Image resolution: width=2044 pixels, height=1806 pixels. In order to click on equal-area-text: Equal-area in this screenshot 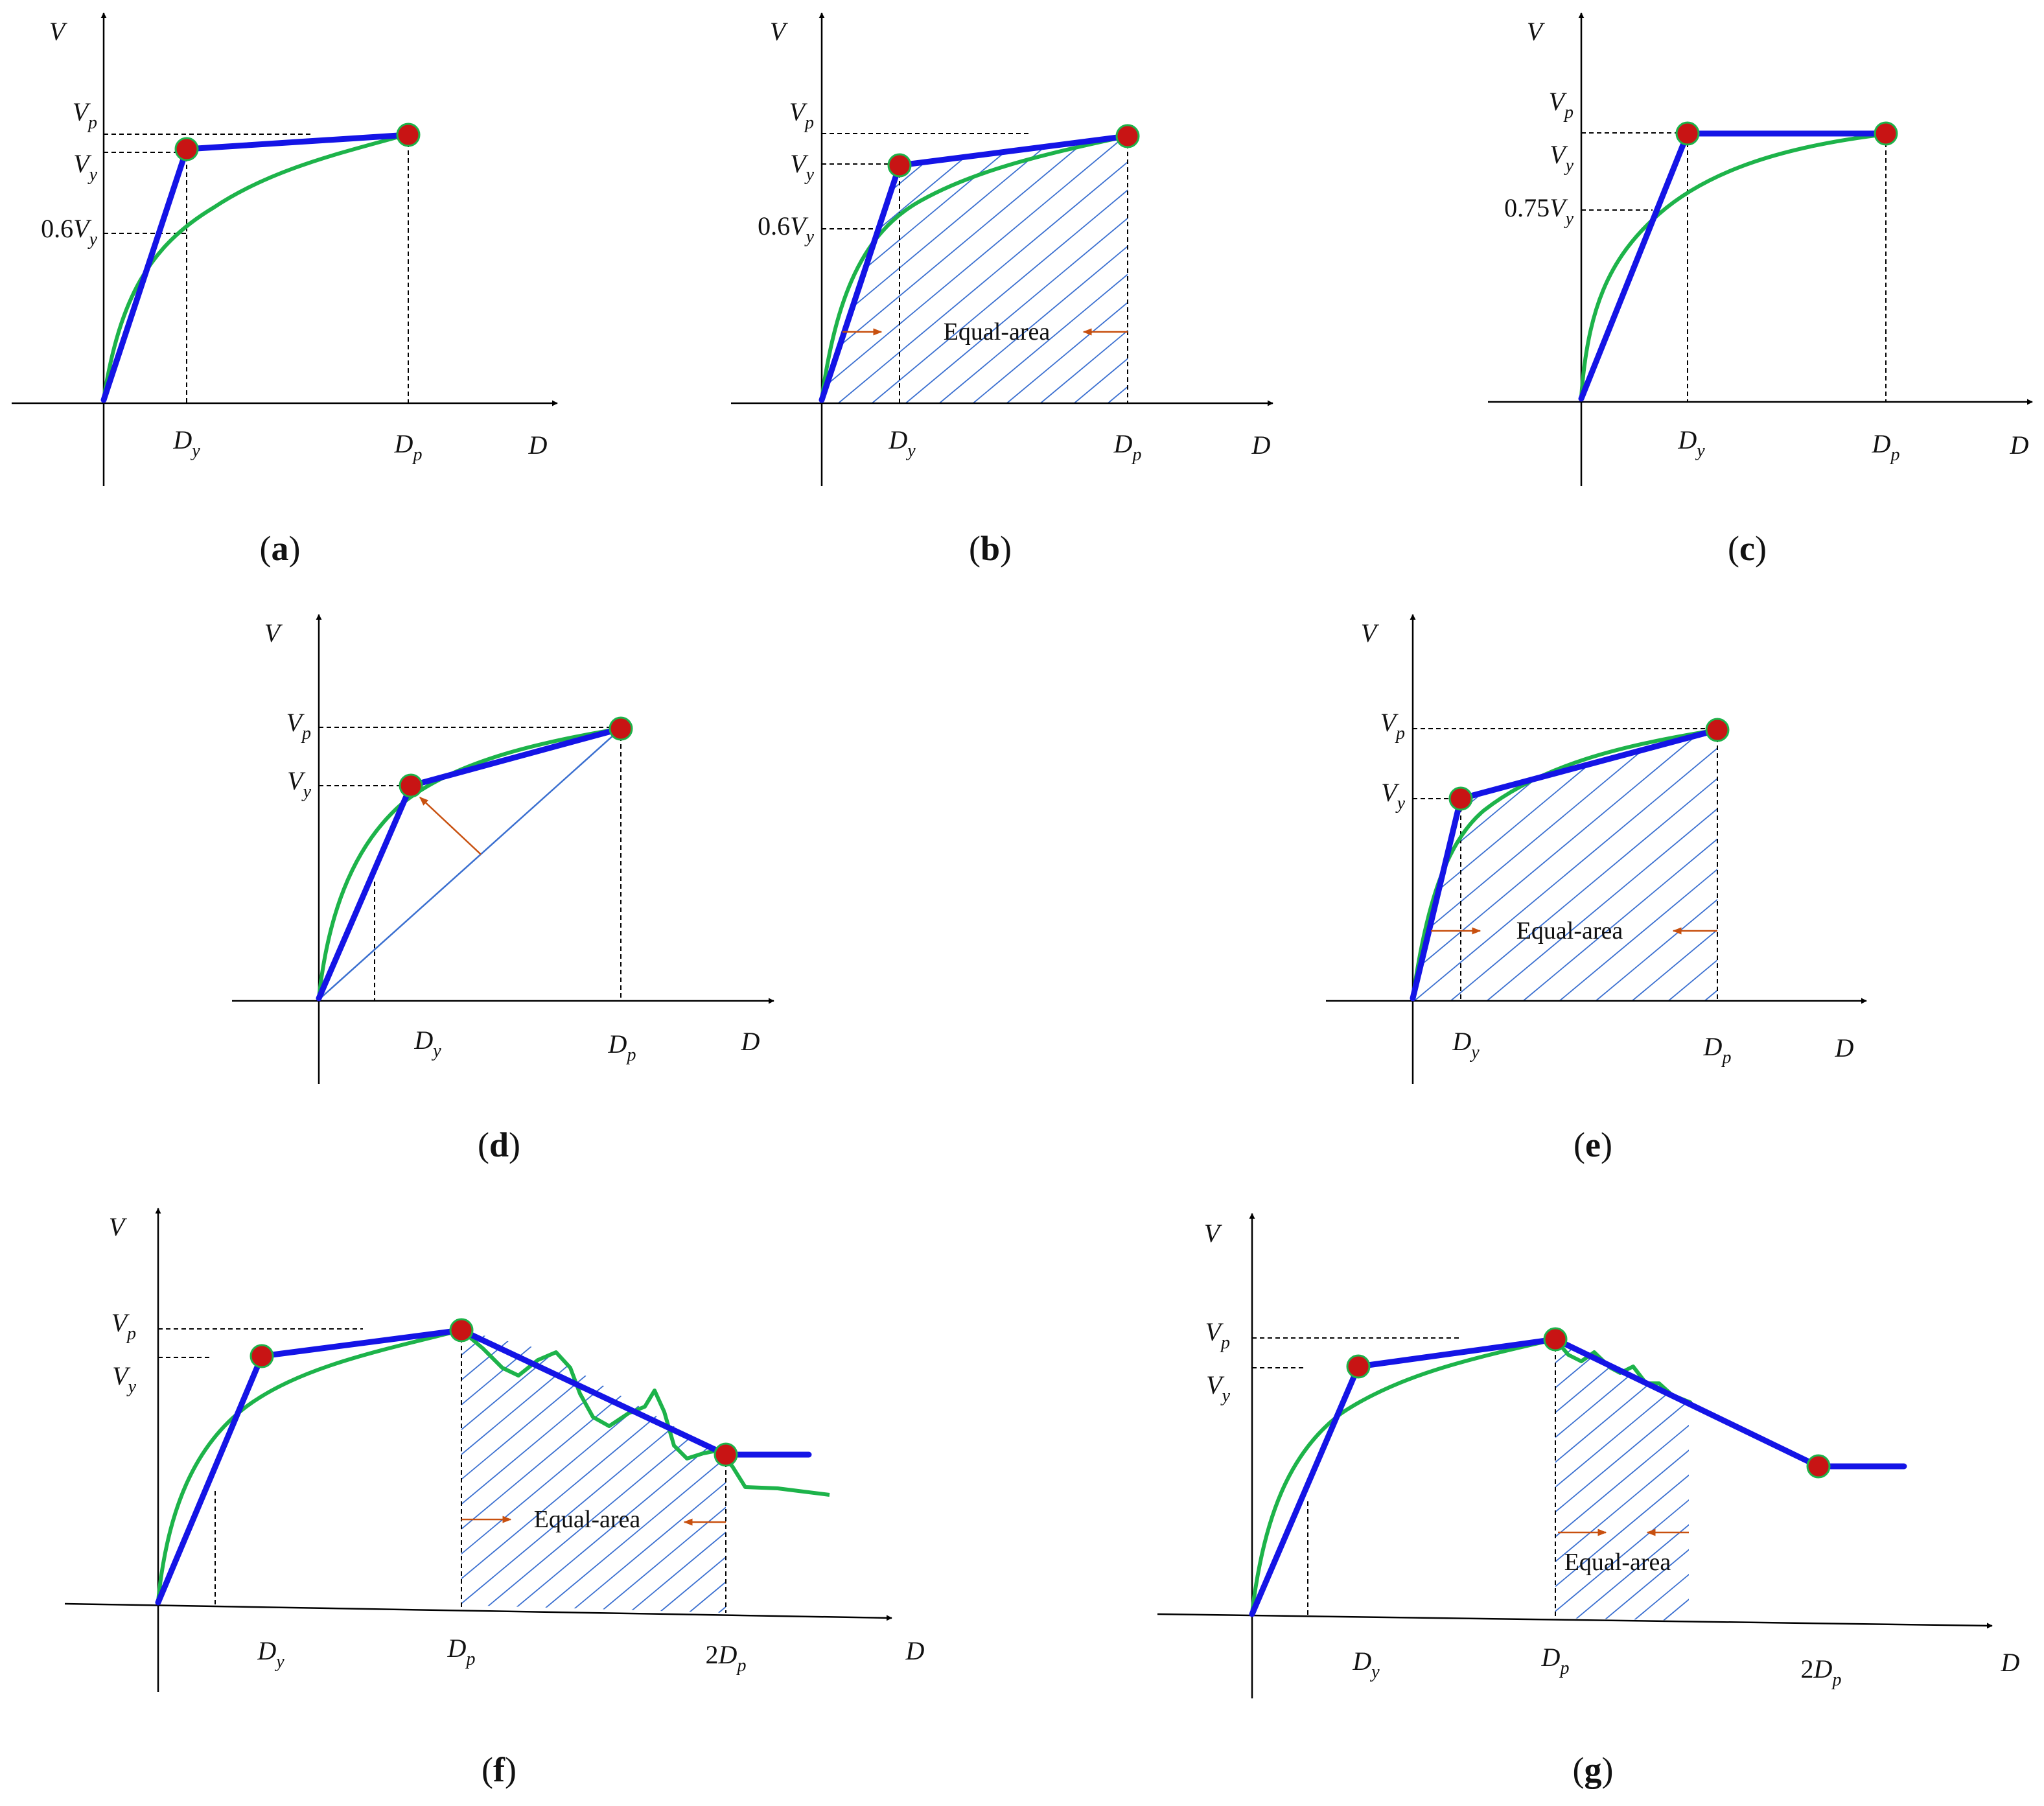, I will do `click(1618, 1563)`.